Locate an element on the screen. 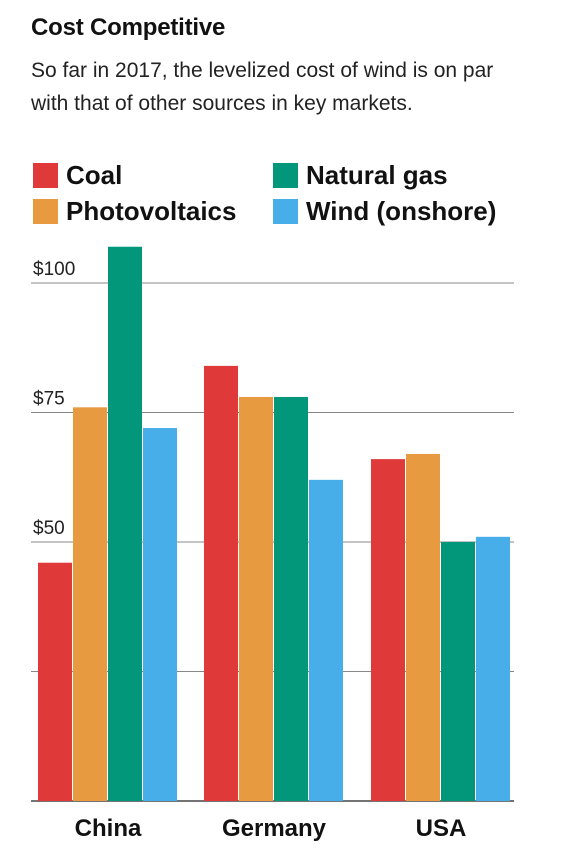 The image size is (562, 861). legend-item-wind: Wind (onshore) is located at coordinates (384, 211).